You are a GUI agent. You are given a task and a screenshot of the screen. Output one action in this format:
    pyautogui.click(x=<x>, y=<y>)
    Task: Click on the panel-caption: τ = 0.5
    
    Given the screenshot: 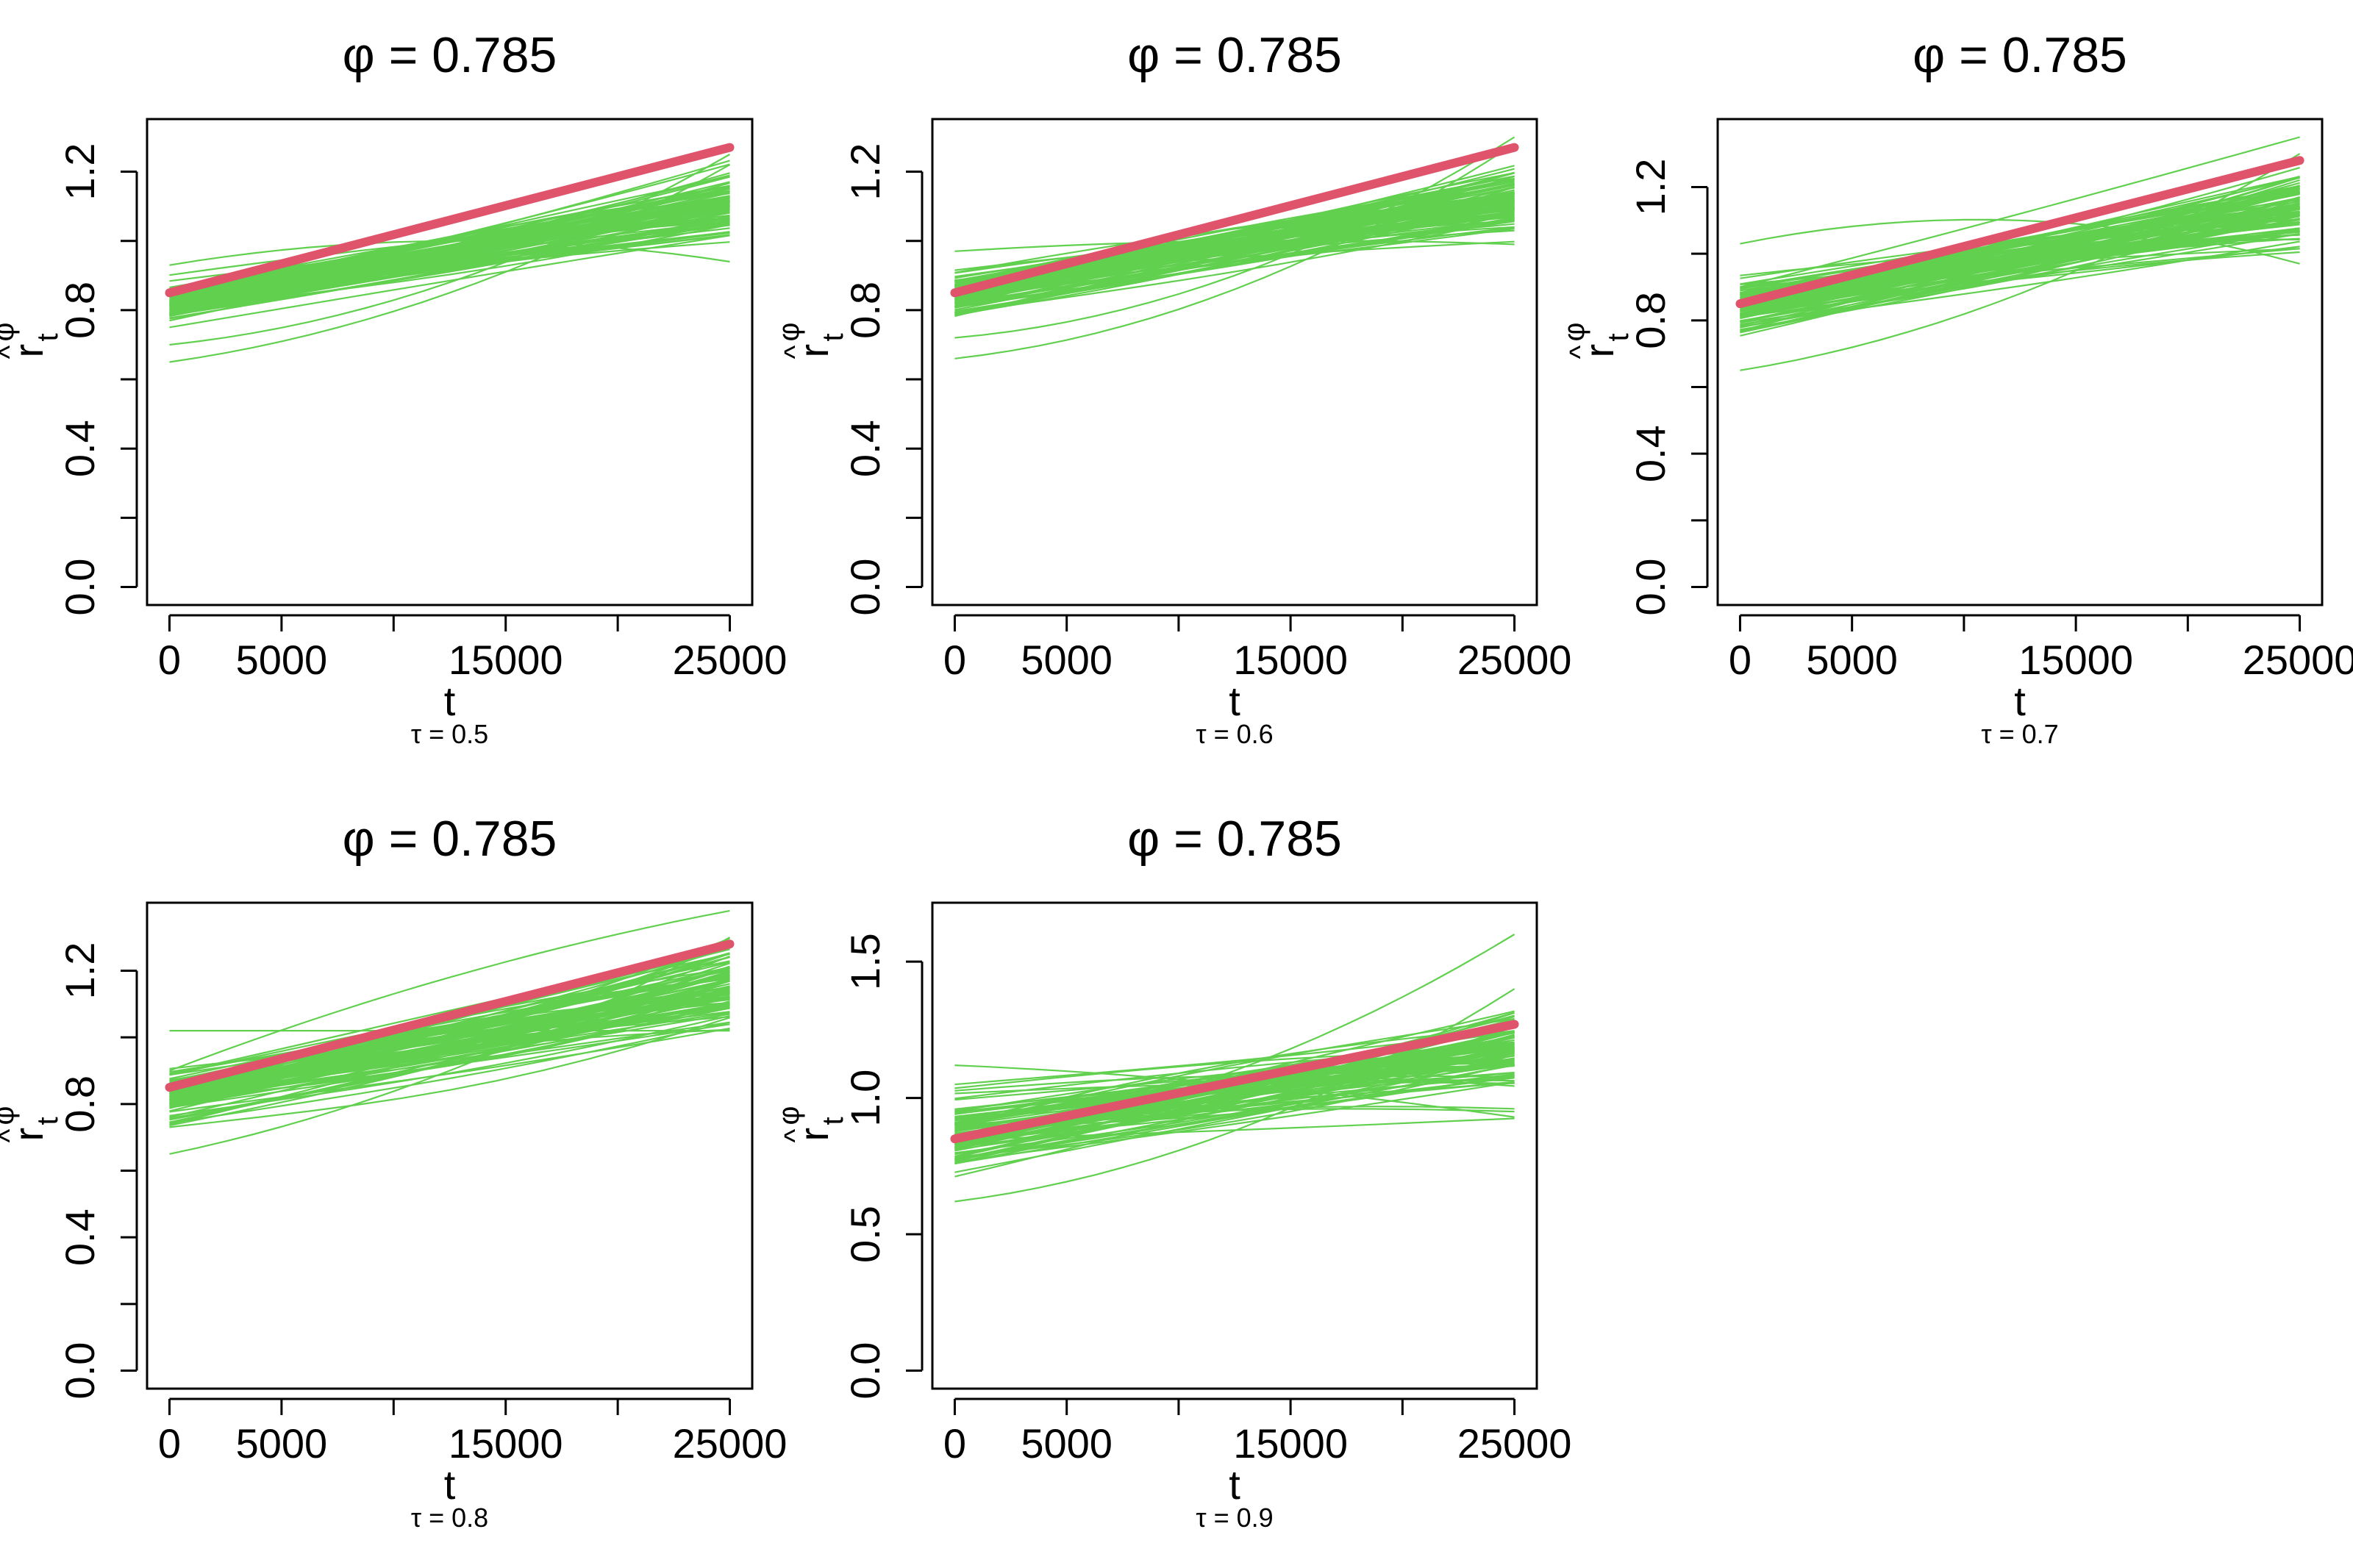 What is the action you would take?
    pyautogui.click(x=449, y=734)
    